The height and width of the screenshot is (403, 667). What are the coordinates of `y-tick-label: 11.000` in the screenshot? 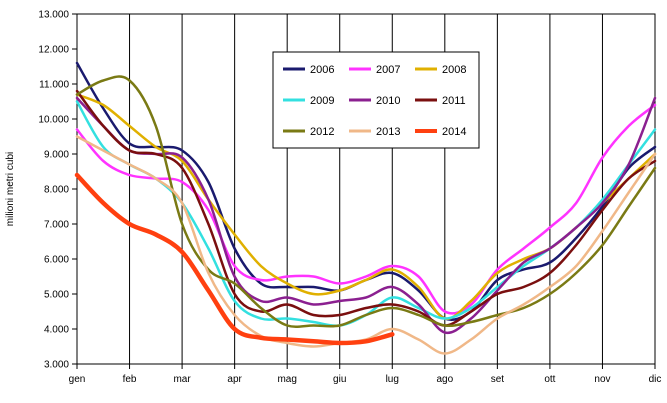 It's located at (54, 85).